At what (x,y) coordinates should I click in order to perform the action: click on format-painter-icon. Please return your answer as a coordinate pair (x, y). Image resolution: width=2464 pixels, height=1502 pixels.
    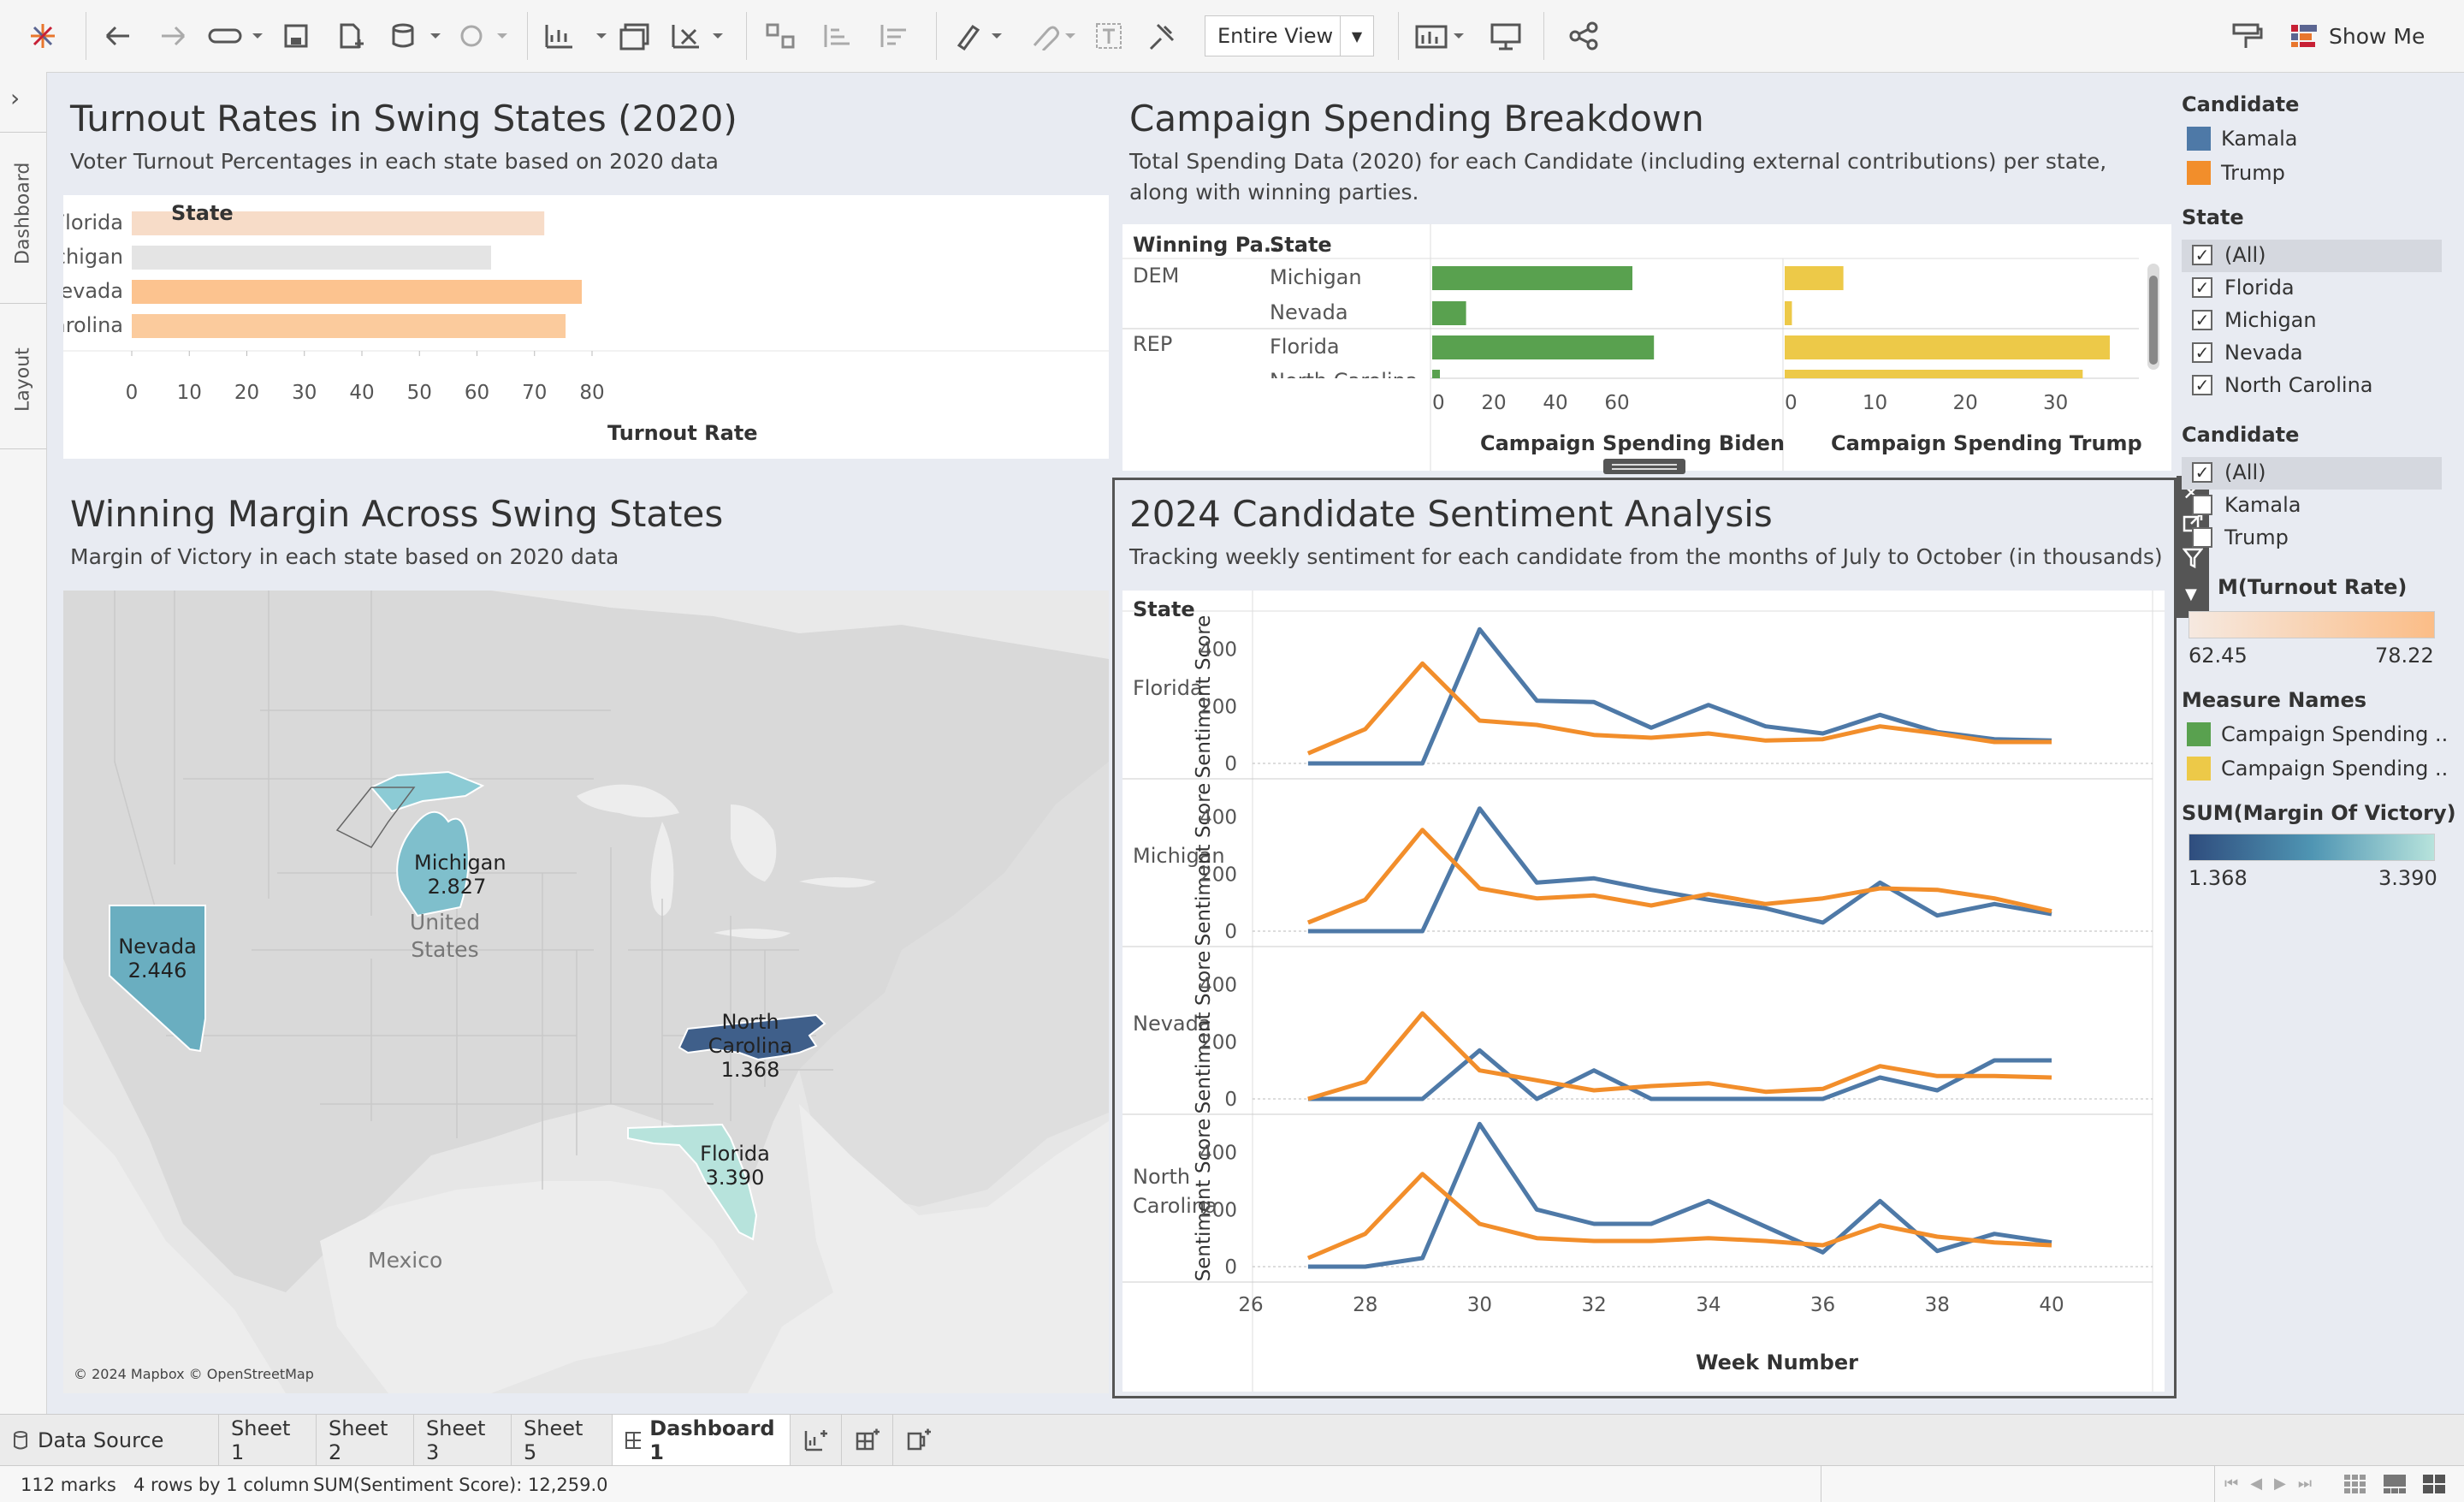
    Looking at the image, I should click on (2247, 36).